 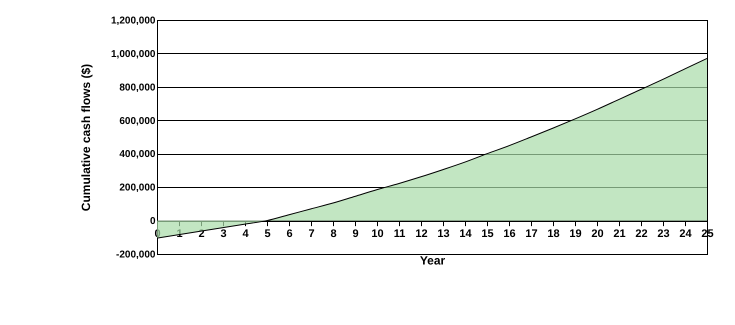 What do you see at coordinates (333, 234) in the screenshot?
I see `x-tick-label: 8` at bounding box center [333, 234].